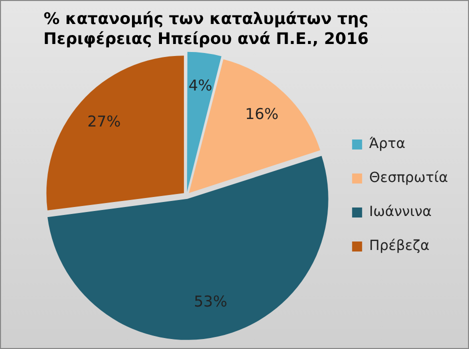 Image resolution: width=469 pixels, height=349 pixels. Describe the element at coordinates (408, 178) in the screenshot. I see `legend-label: Θεσπρωτία` at that location.